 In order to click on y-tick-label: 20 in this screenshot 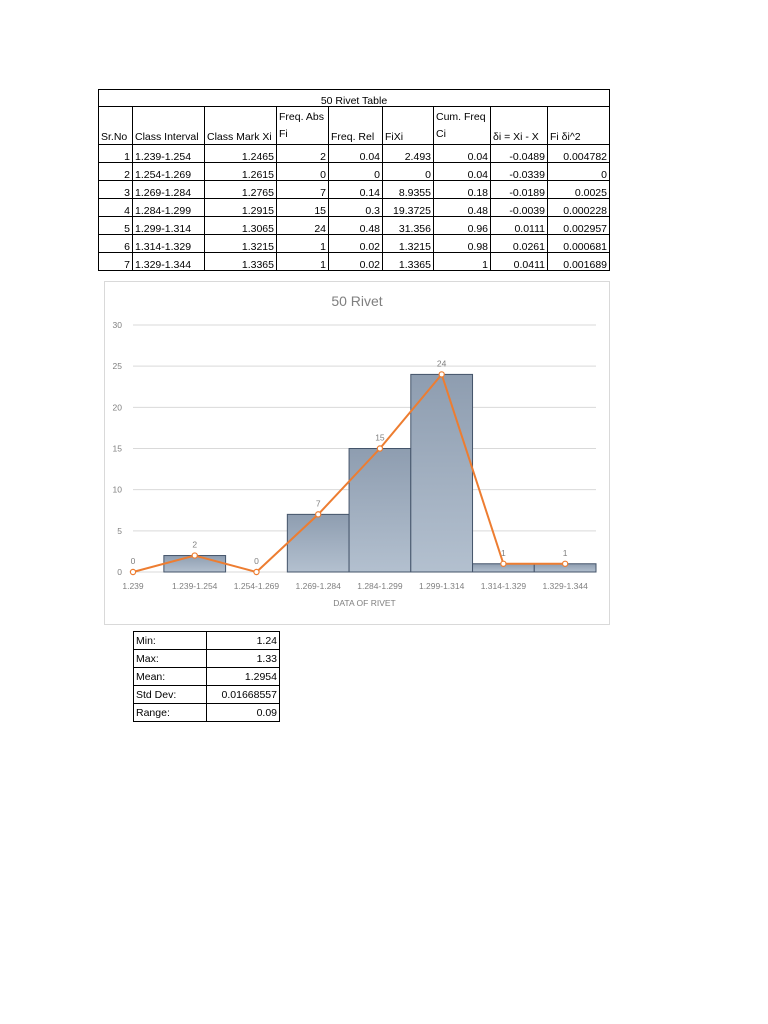, I will do `click(118, 407)`.